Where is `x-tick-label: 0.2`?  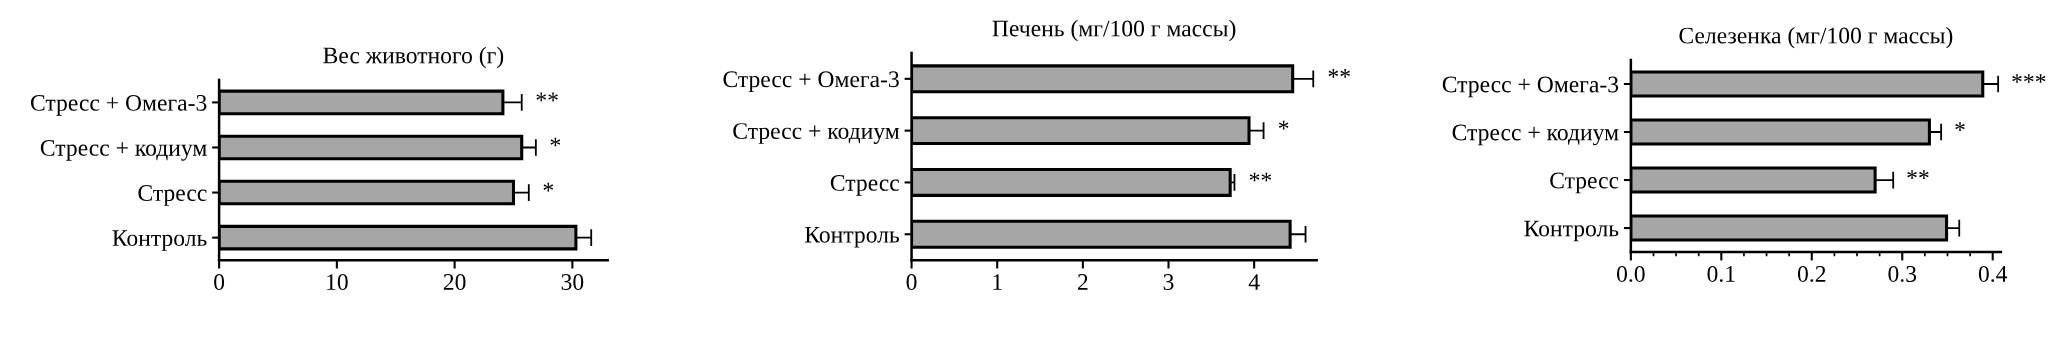 x-tick-label: 0.2 is located at coordinates (1811, 273).